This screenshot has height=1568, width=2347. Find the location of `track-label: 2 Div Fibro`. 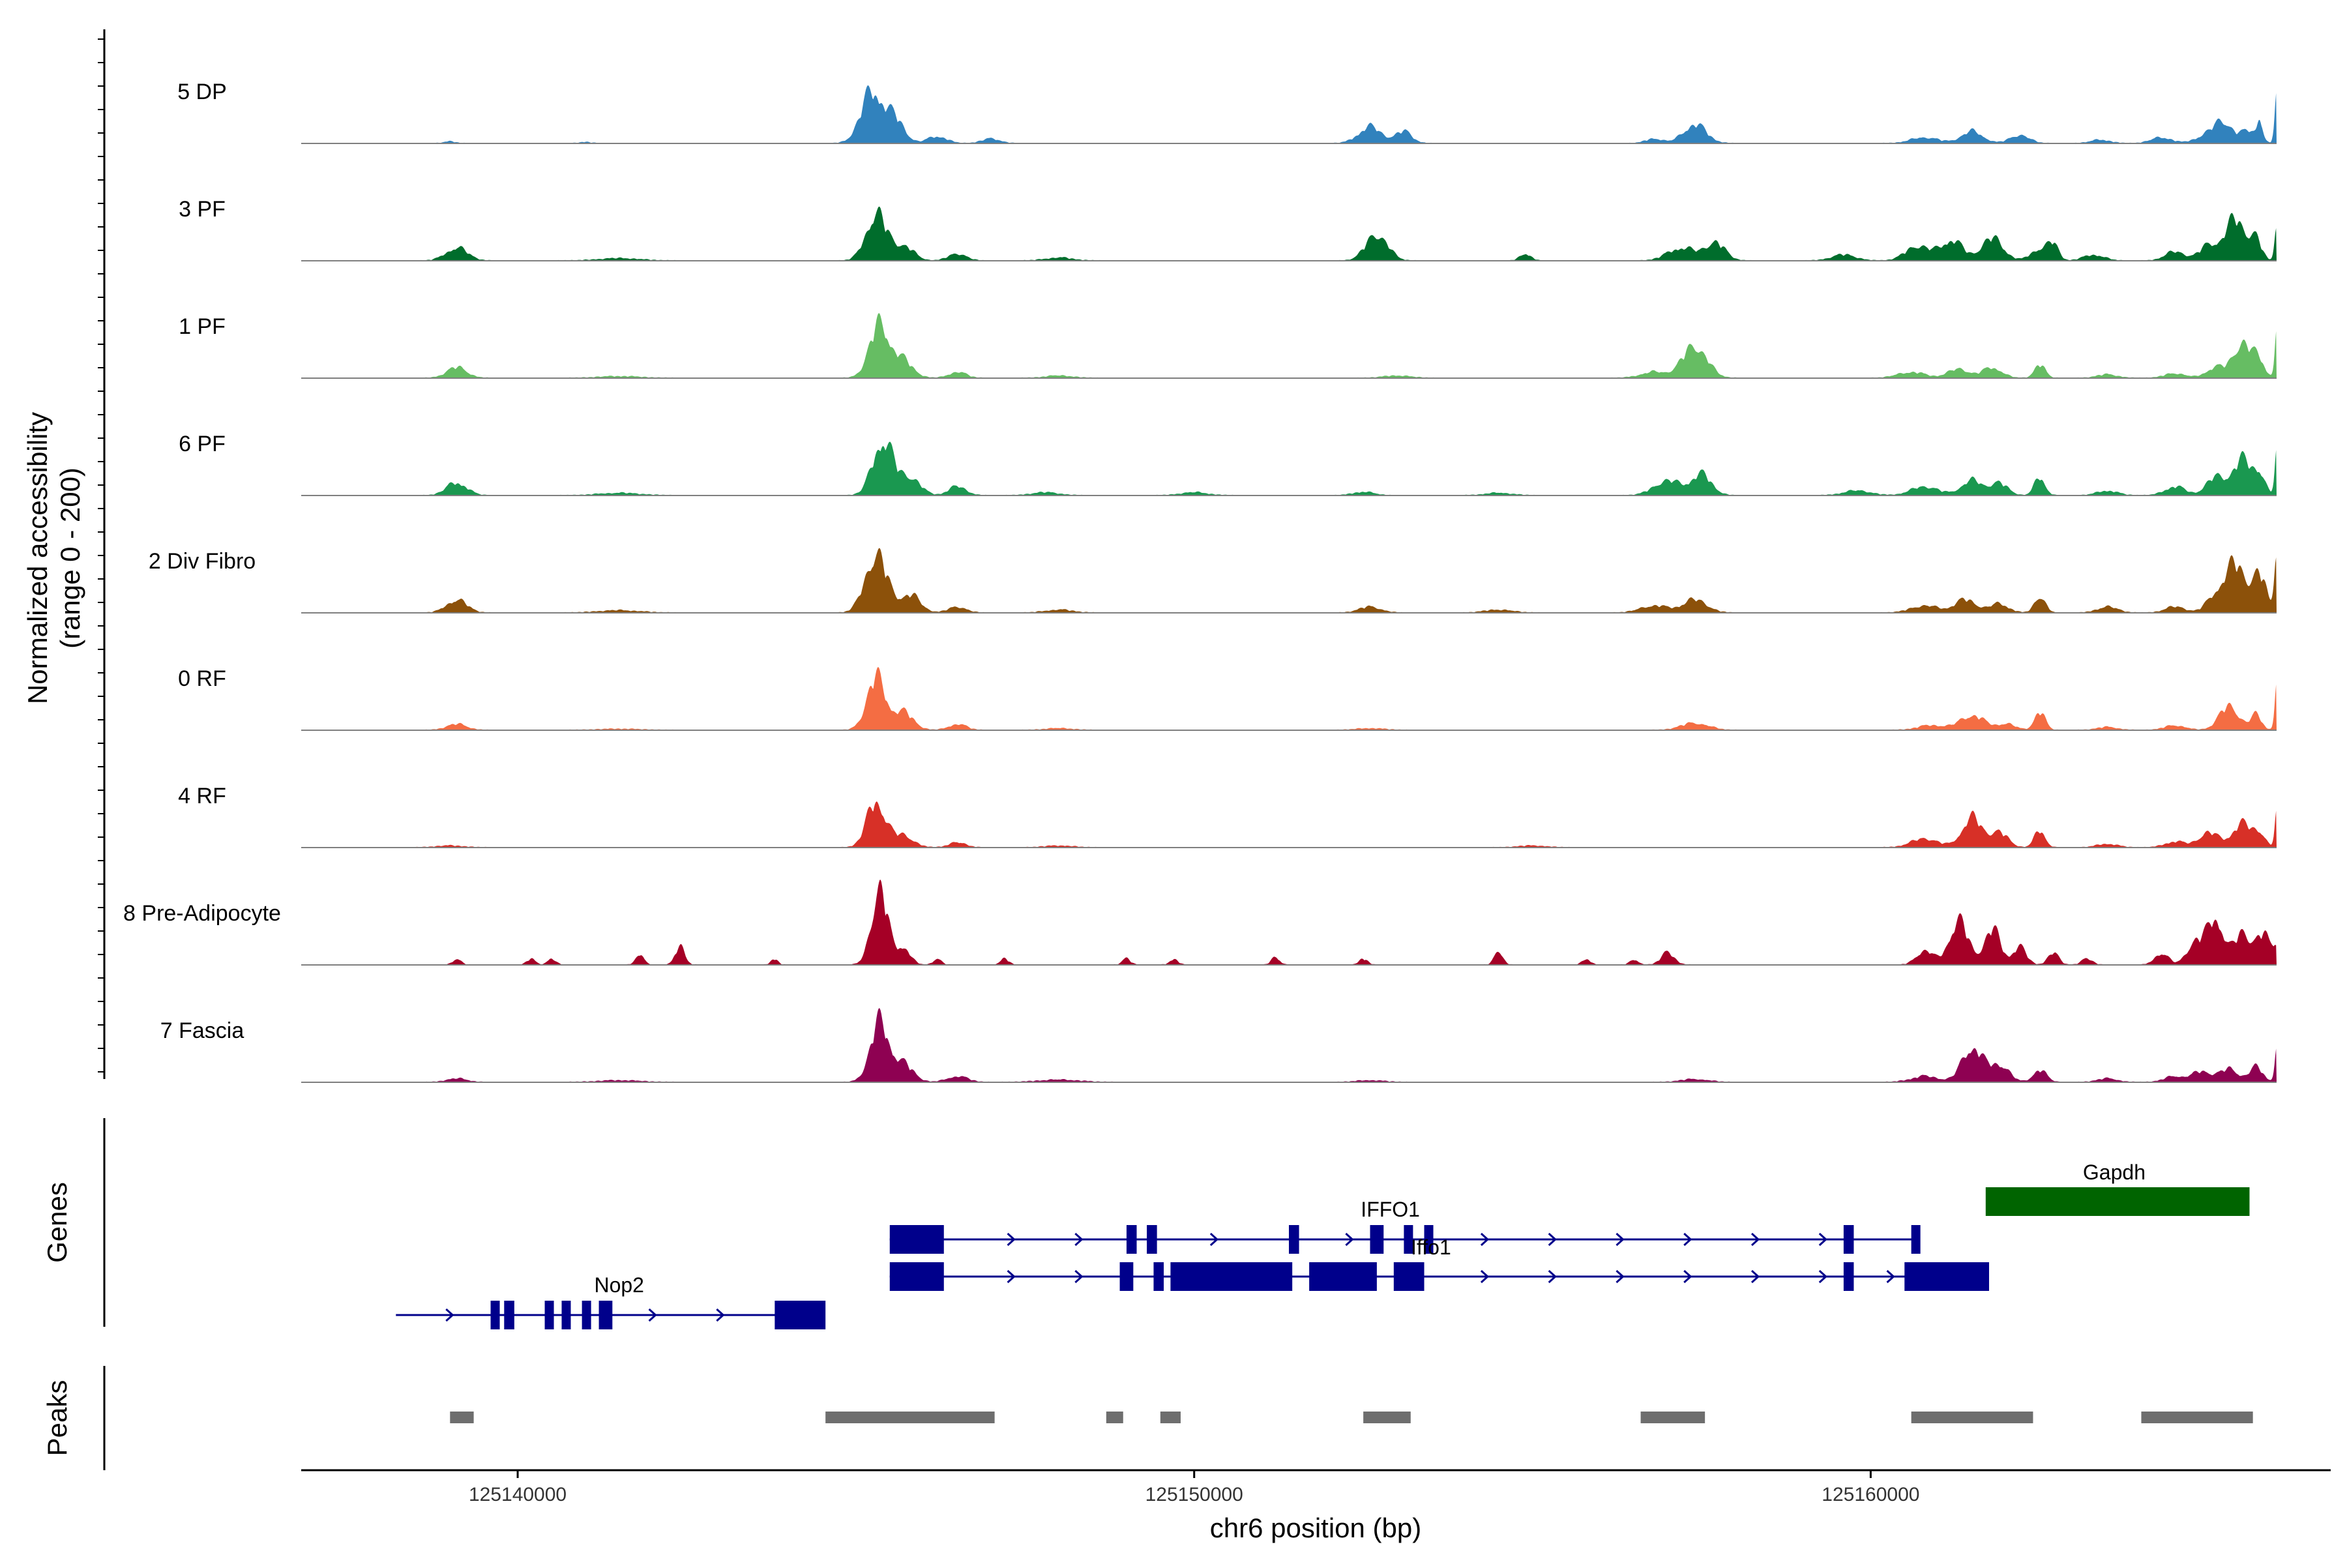

track-label: 2 Div Fibro is located at coordinates (202, 562).